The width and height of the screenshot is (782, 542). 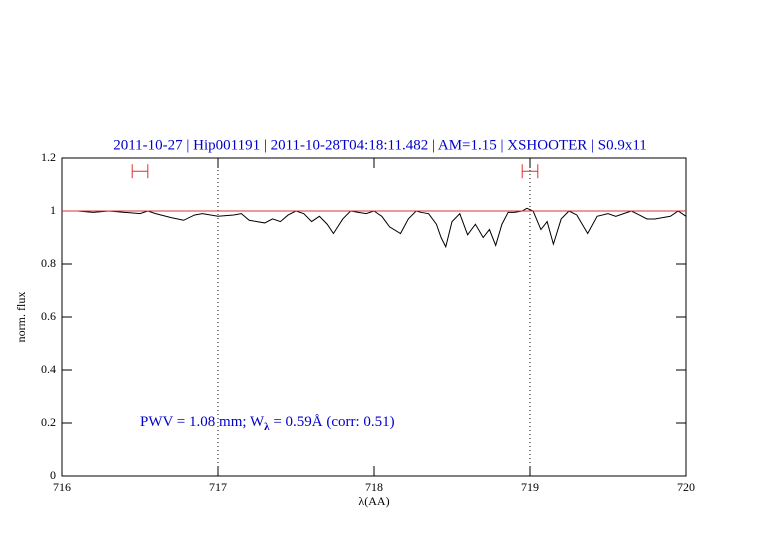 I want to click on x-tick-label: 717, so click(x=218, y=487).